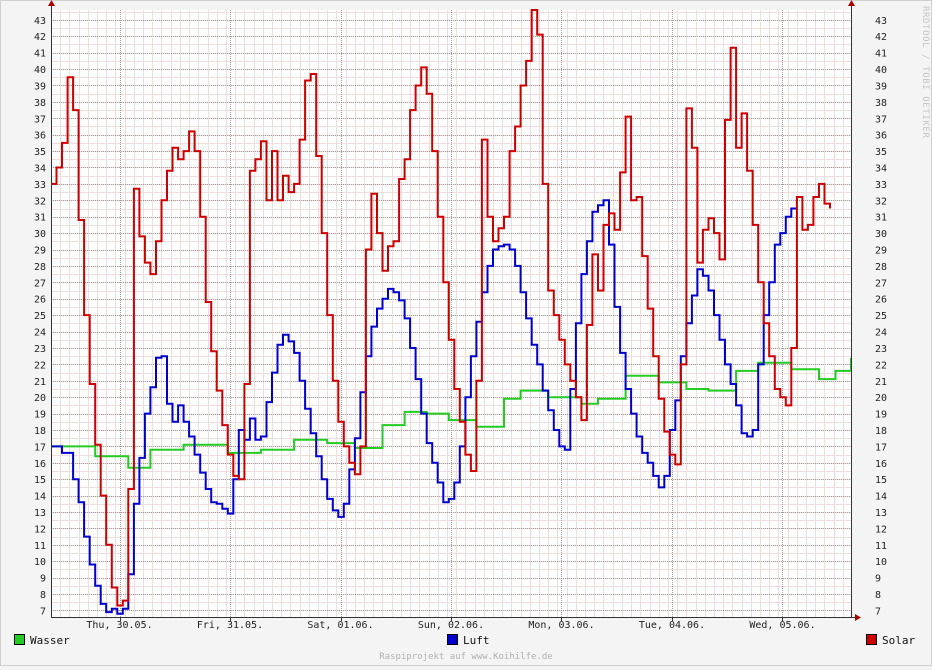 Image resolution: width=932 pixels, height=670 pixels. What do you see at coordinates (881, 382) in the screenshot?
I see `y-tick-label-right: 21` at bounding box center [881, 382].